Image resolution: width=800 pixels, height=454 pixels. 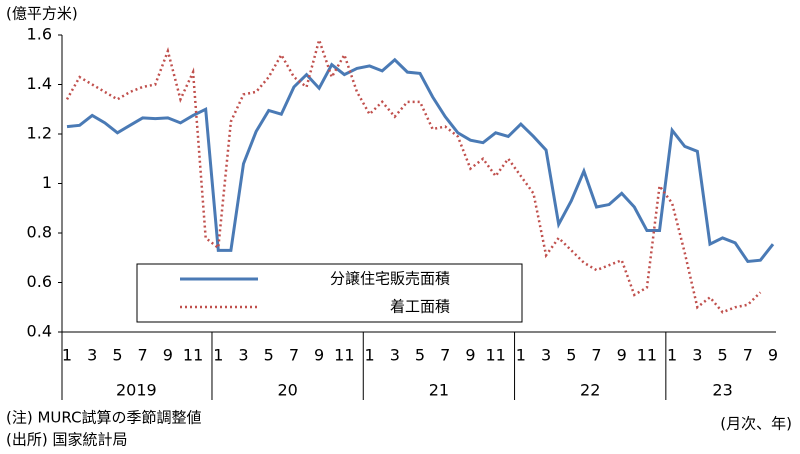 I want to click on note: (注) MURC試算の季節調整値, so click(x=104, y=418).